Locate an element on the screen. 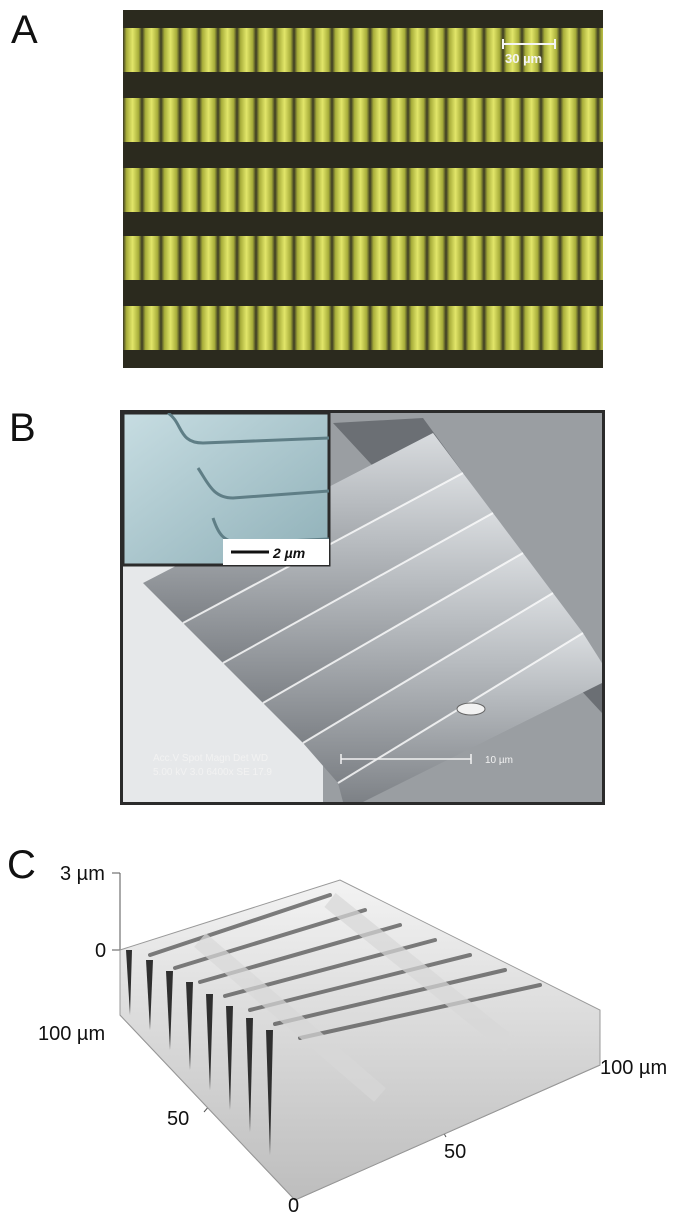 This screenshot has height=1217, width=677. sem-header-text: Acc.V Spot Magn Det WD is located at coordinates (210, 758).